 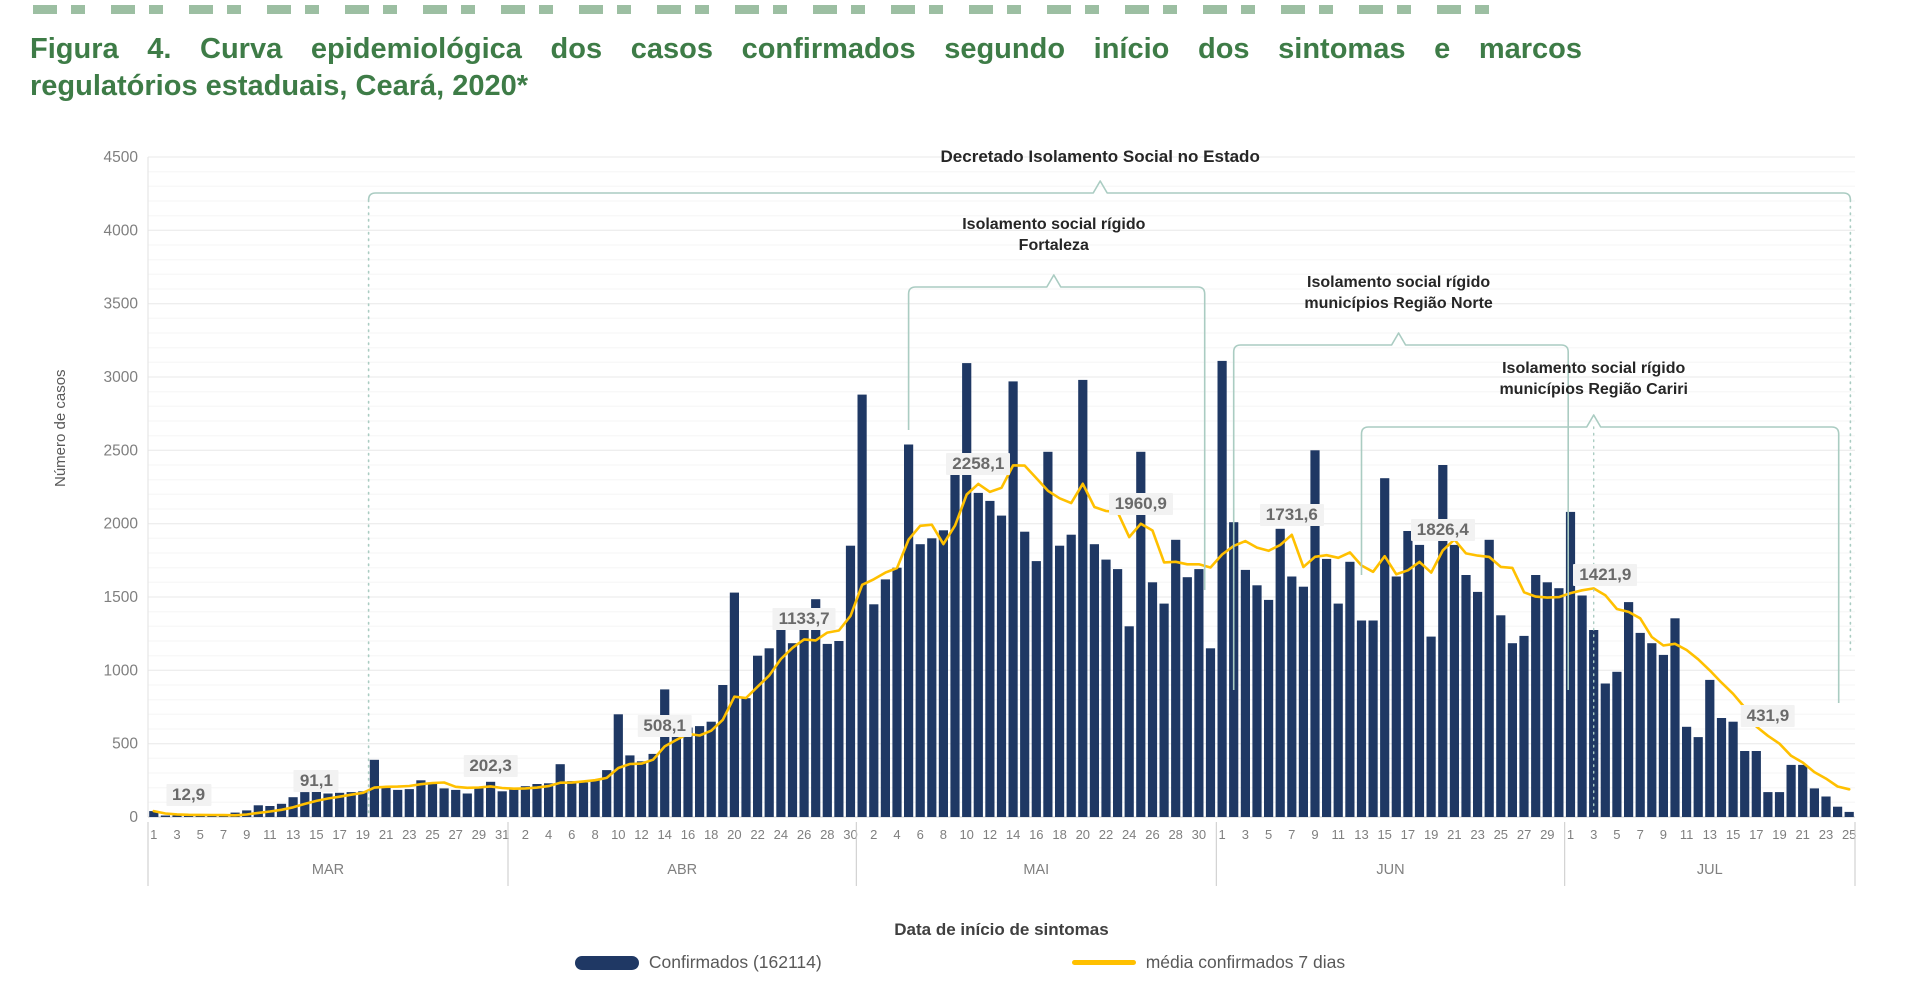 I want to click on svg-text: 3500, so click(x=121, y=304).